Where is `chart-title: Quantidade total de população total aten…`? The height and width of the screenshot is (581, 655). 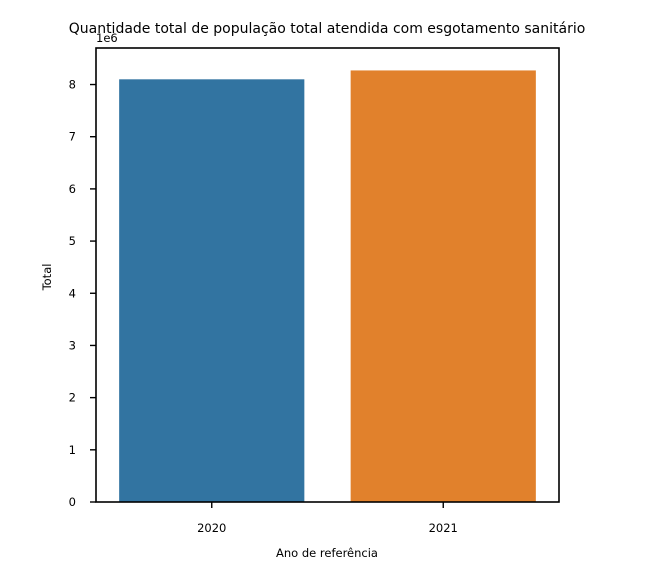 chart-title: Quantidade total de população total aten… is located at coordinates (327, 29).